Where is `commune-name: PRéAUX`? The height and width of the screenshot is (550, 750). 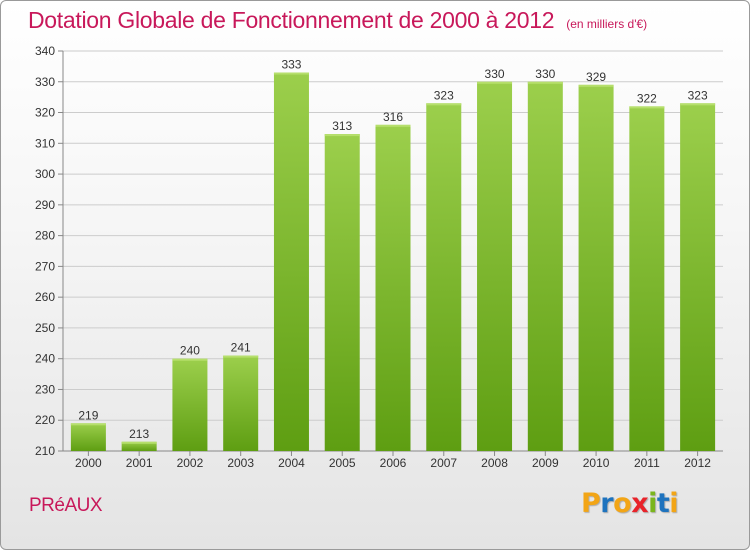 commune-name: PRéAUX is located at coordinates (66, 505).